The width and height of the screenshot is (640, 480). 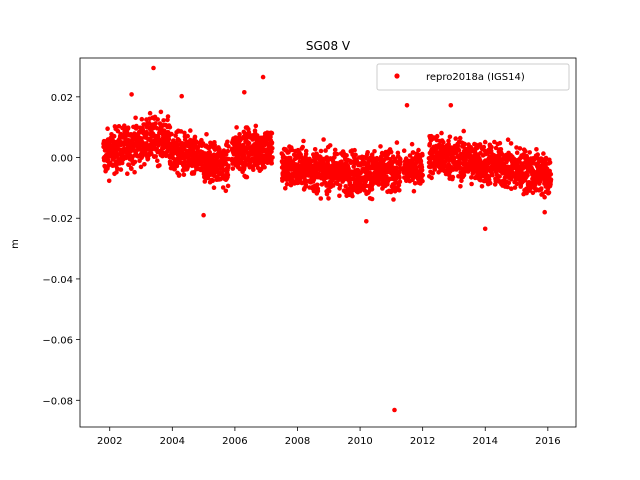 What do you see at coordinates (485, 441) in the screenshot?
I see `x-tick-label: 2014` at bounding box center [485, 441].